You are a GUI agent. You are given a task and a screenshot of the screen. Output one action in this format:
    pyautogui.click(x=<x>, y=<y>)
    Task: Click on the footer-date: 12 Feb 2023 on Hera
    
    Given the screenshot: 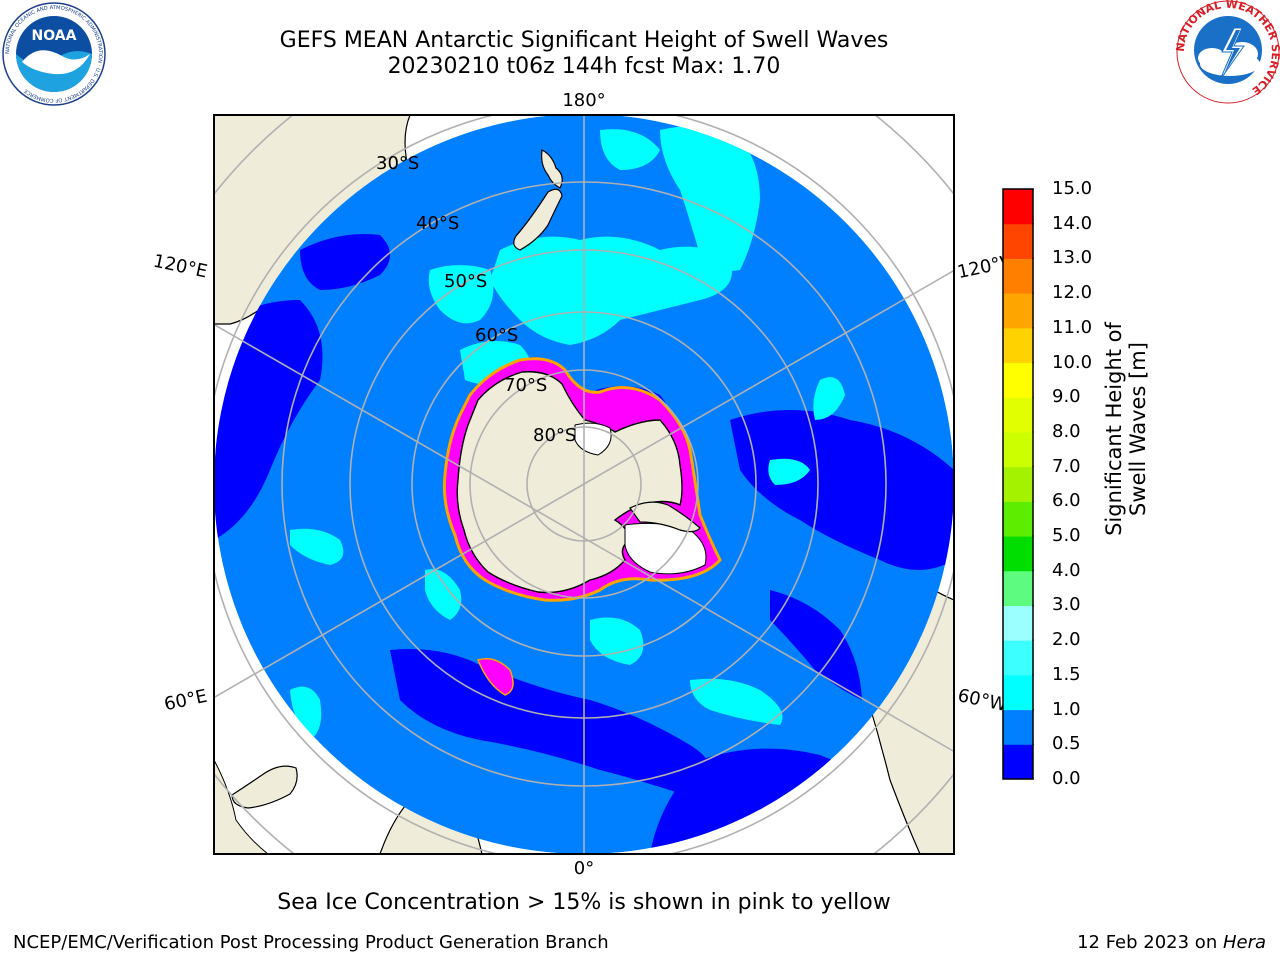 What is the action you would take?
    pyautogui.click(x=1171, y=942)
    